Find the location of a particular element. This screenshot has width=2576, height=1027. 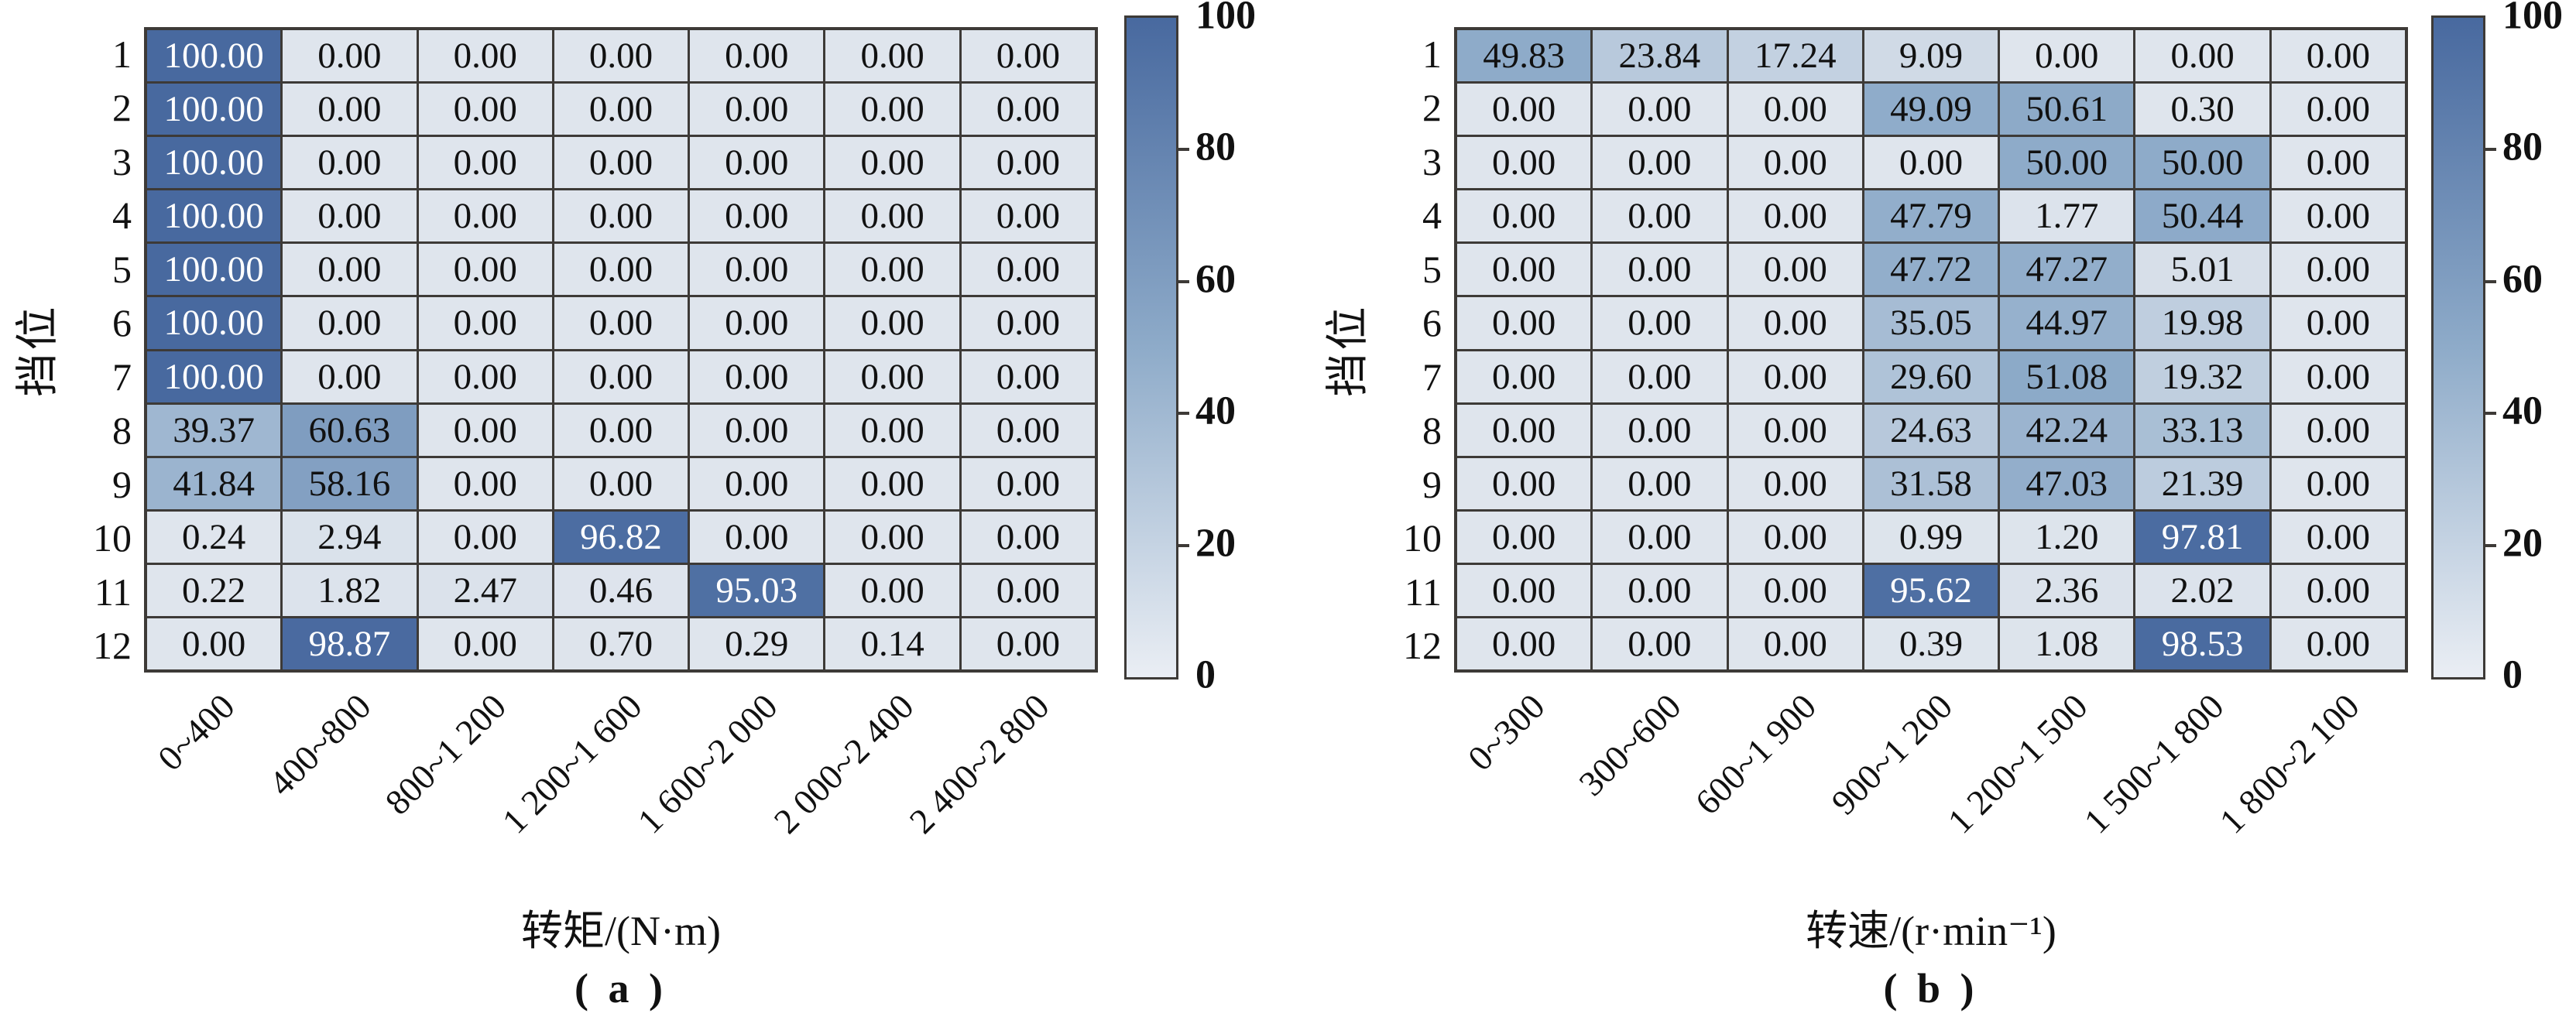

row-label: 10 is located at coordinates (1422, 538).